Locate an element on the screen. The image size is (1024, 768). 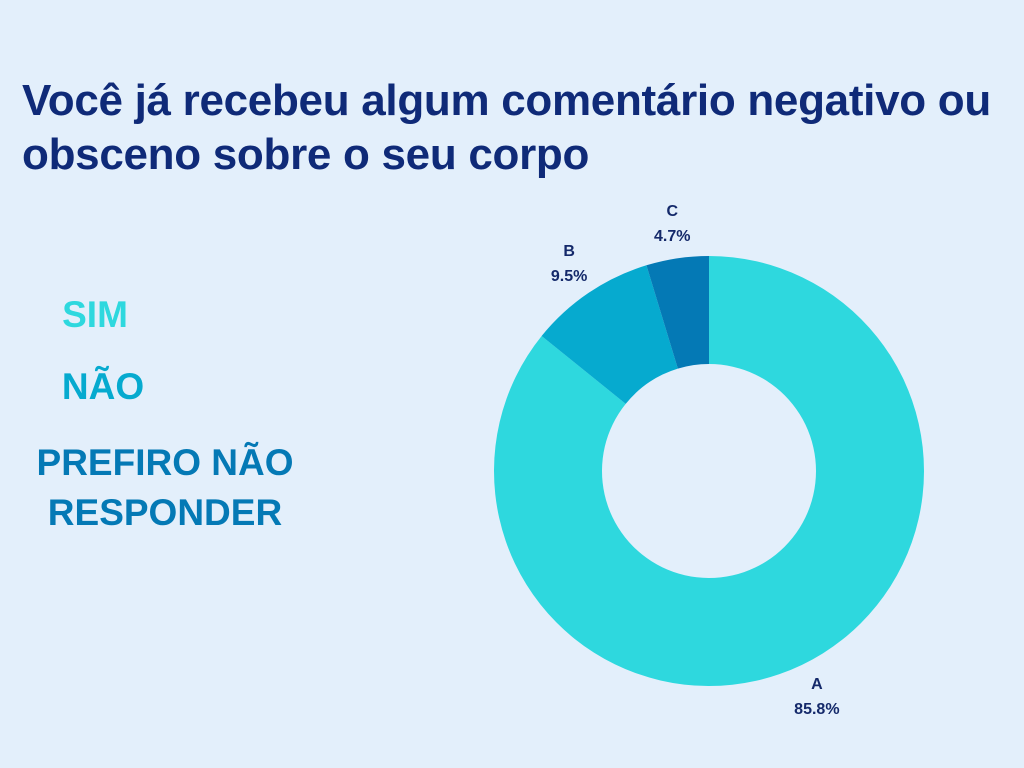
legend-label: SIM is located at coordinates (95, 314).